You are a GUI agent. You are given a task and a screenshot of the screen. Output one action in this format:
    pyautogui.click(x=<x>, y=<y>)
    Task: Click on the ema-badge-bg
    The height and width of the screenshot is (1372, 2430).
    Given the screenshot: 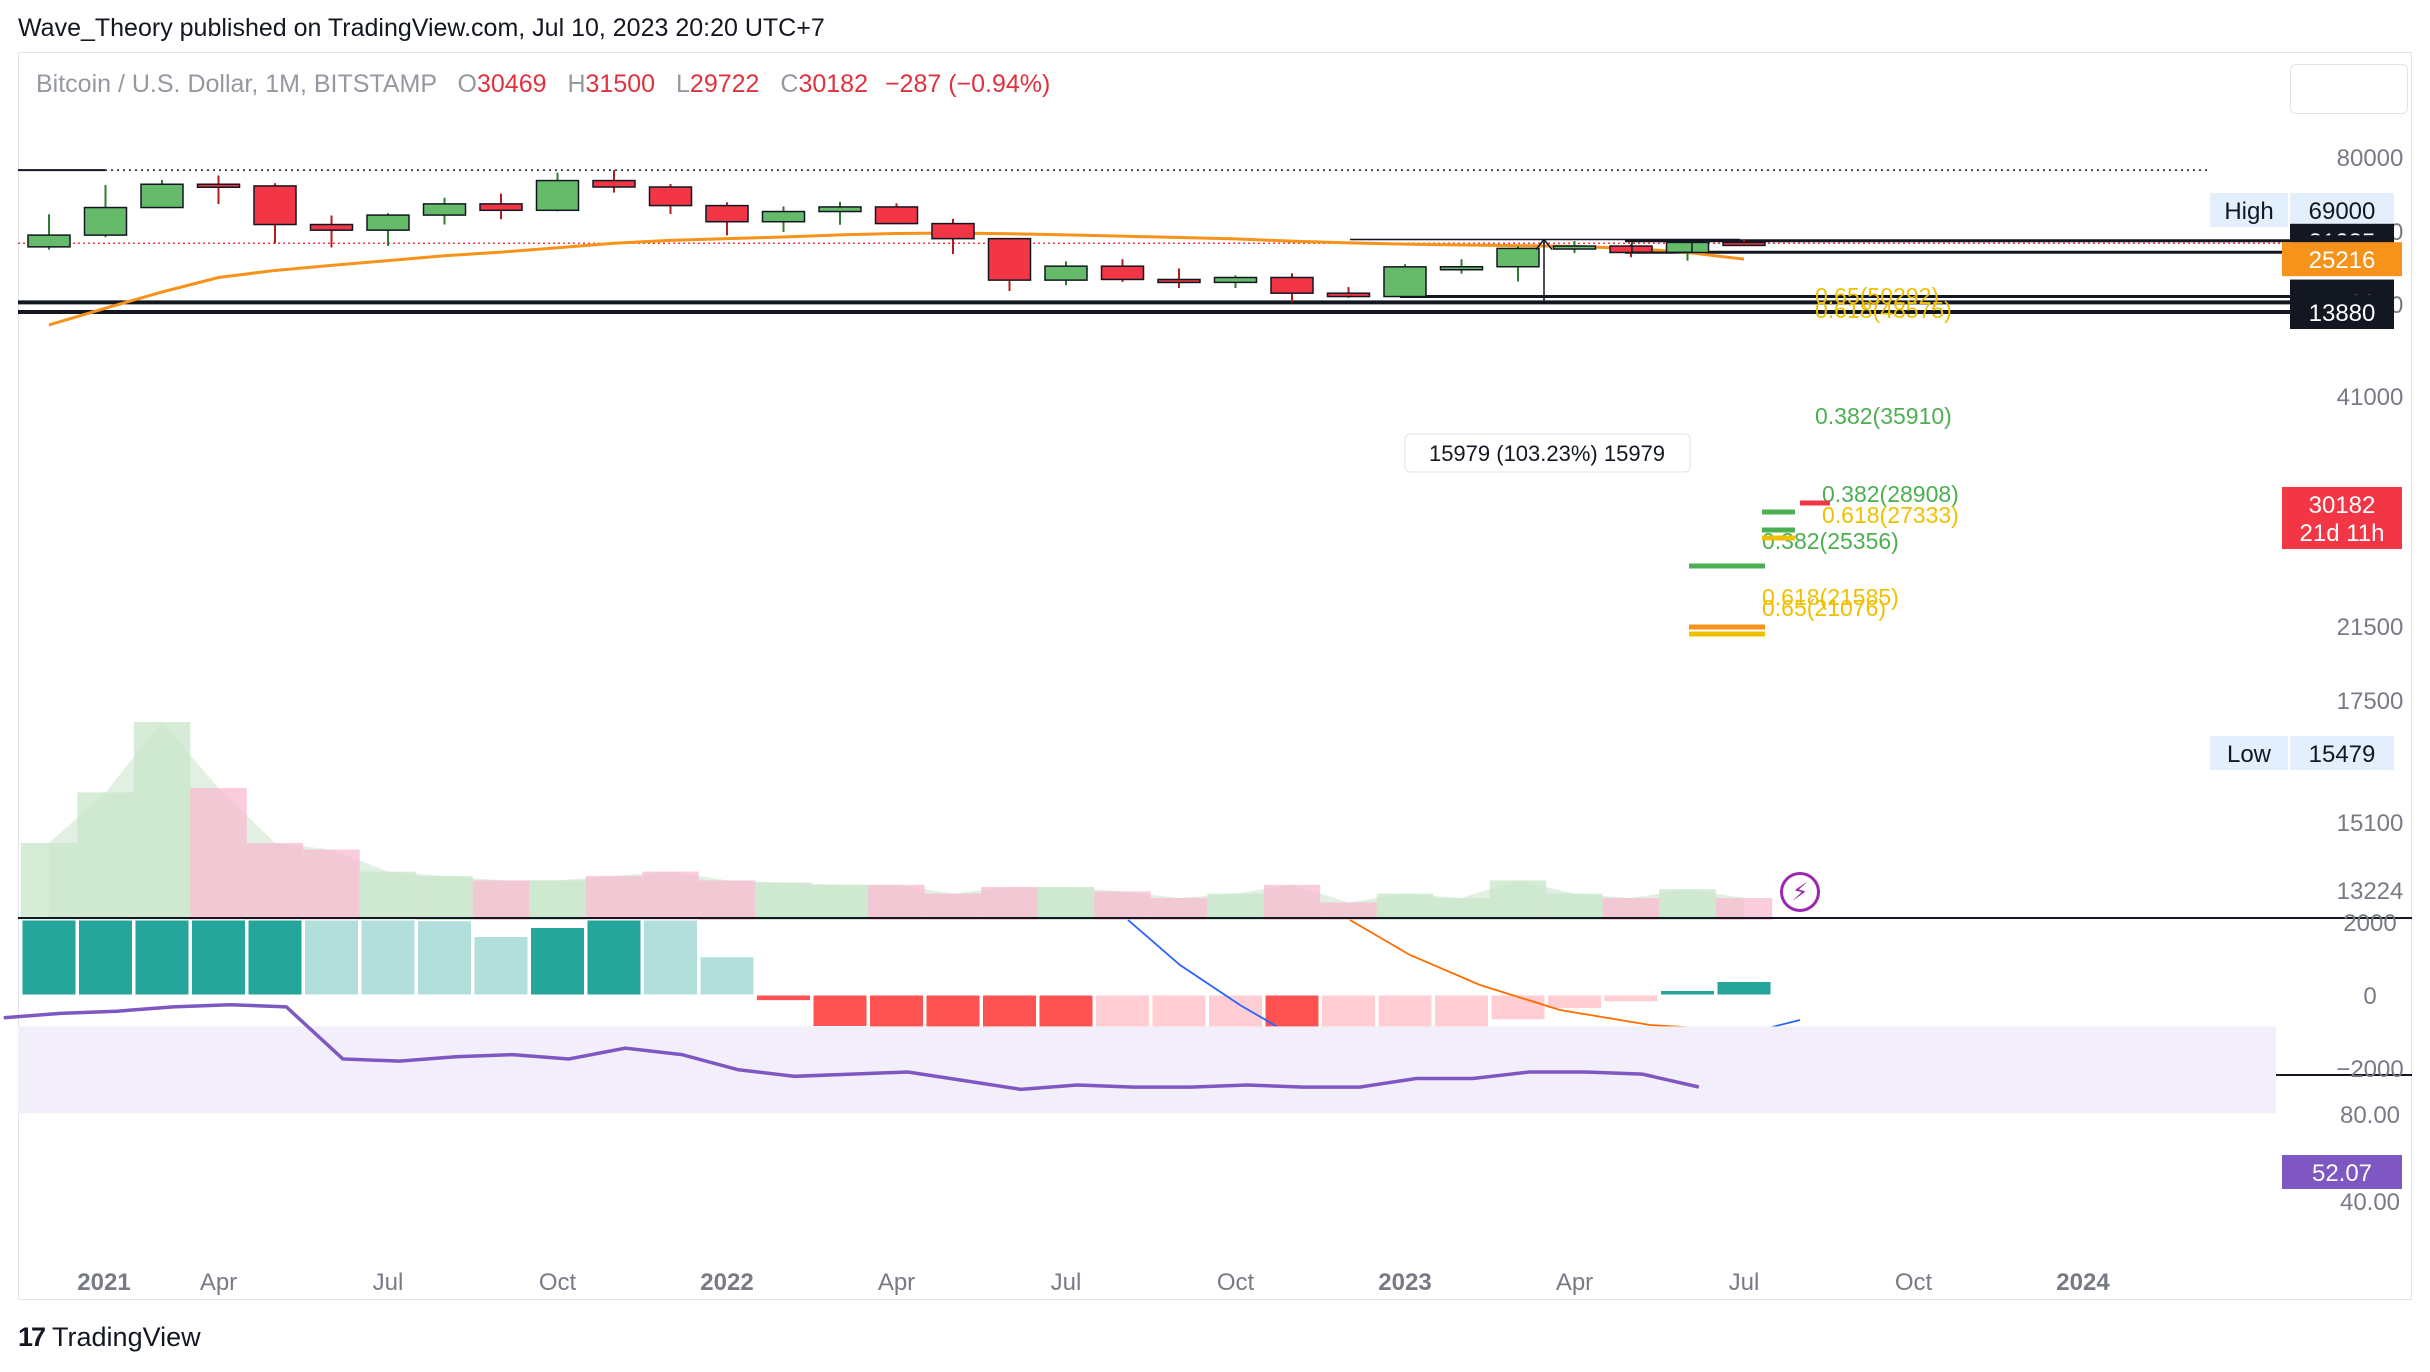 What is the action you would take?
    pyautogui.click(x=2342, y=259)
    